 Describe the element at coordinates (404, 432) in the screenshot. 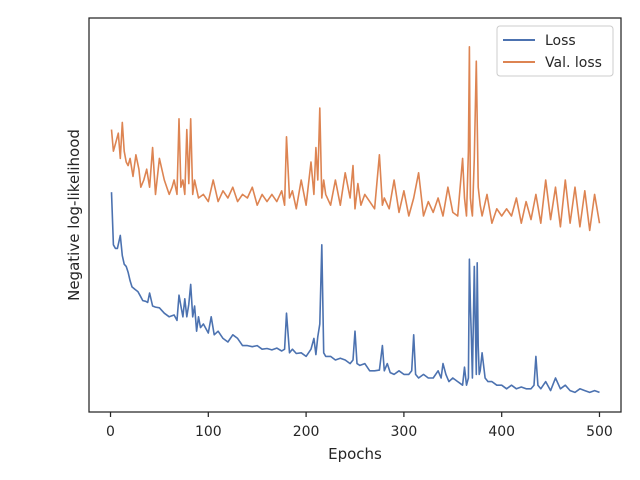

I see `x-tick-label: 300` at that location.